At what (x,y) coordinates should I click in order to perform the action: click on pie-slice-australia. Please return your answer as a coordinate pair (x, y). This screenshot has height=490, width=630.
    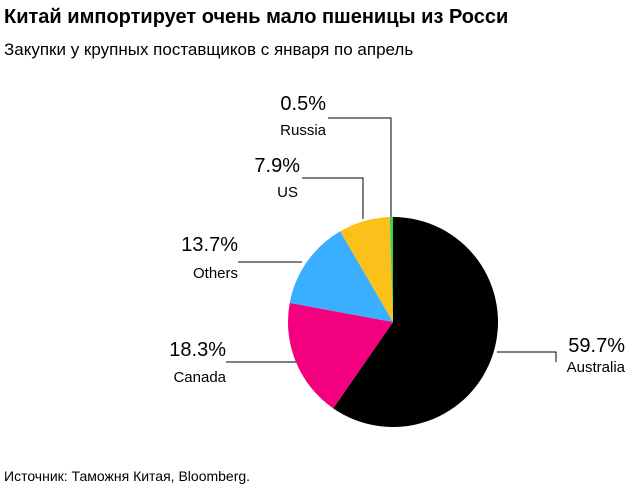
    Looking at the image, I should click on (416, 322).